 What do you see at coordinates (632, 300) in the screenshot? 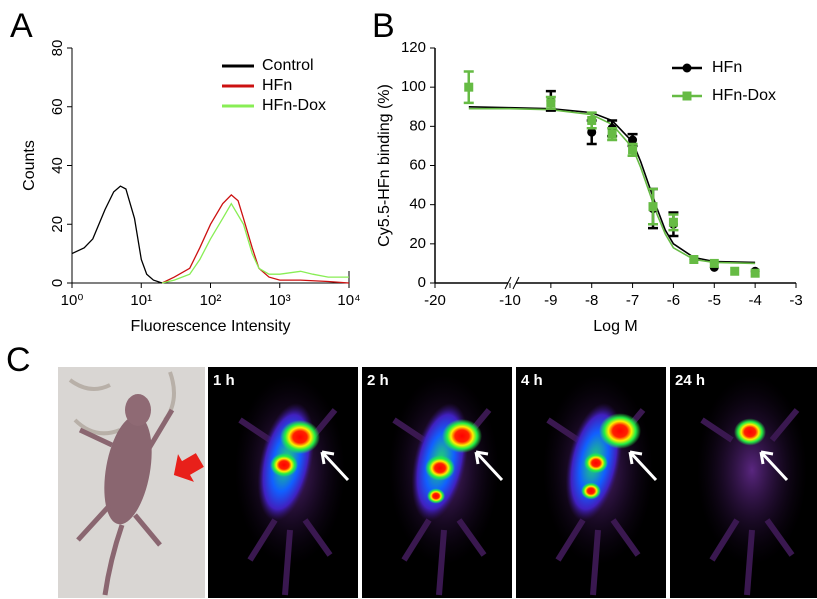
I see `x-tick-label: -7` at bounding box center [632, 300].